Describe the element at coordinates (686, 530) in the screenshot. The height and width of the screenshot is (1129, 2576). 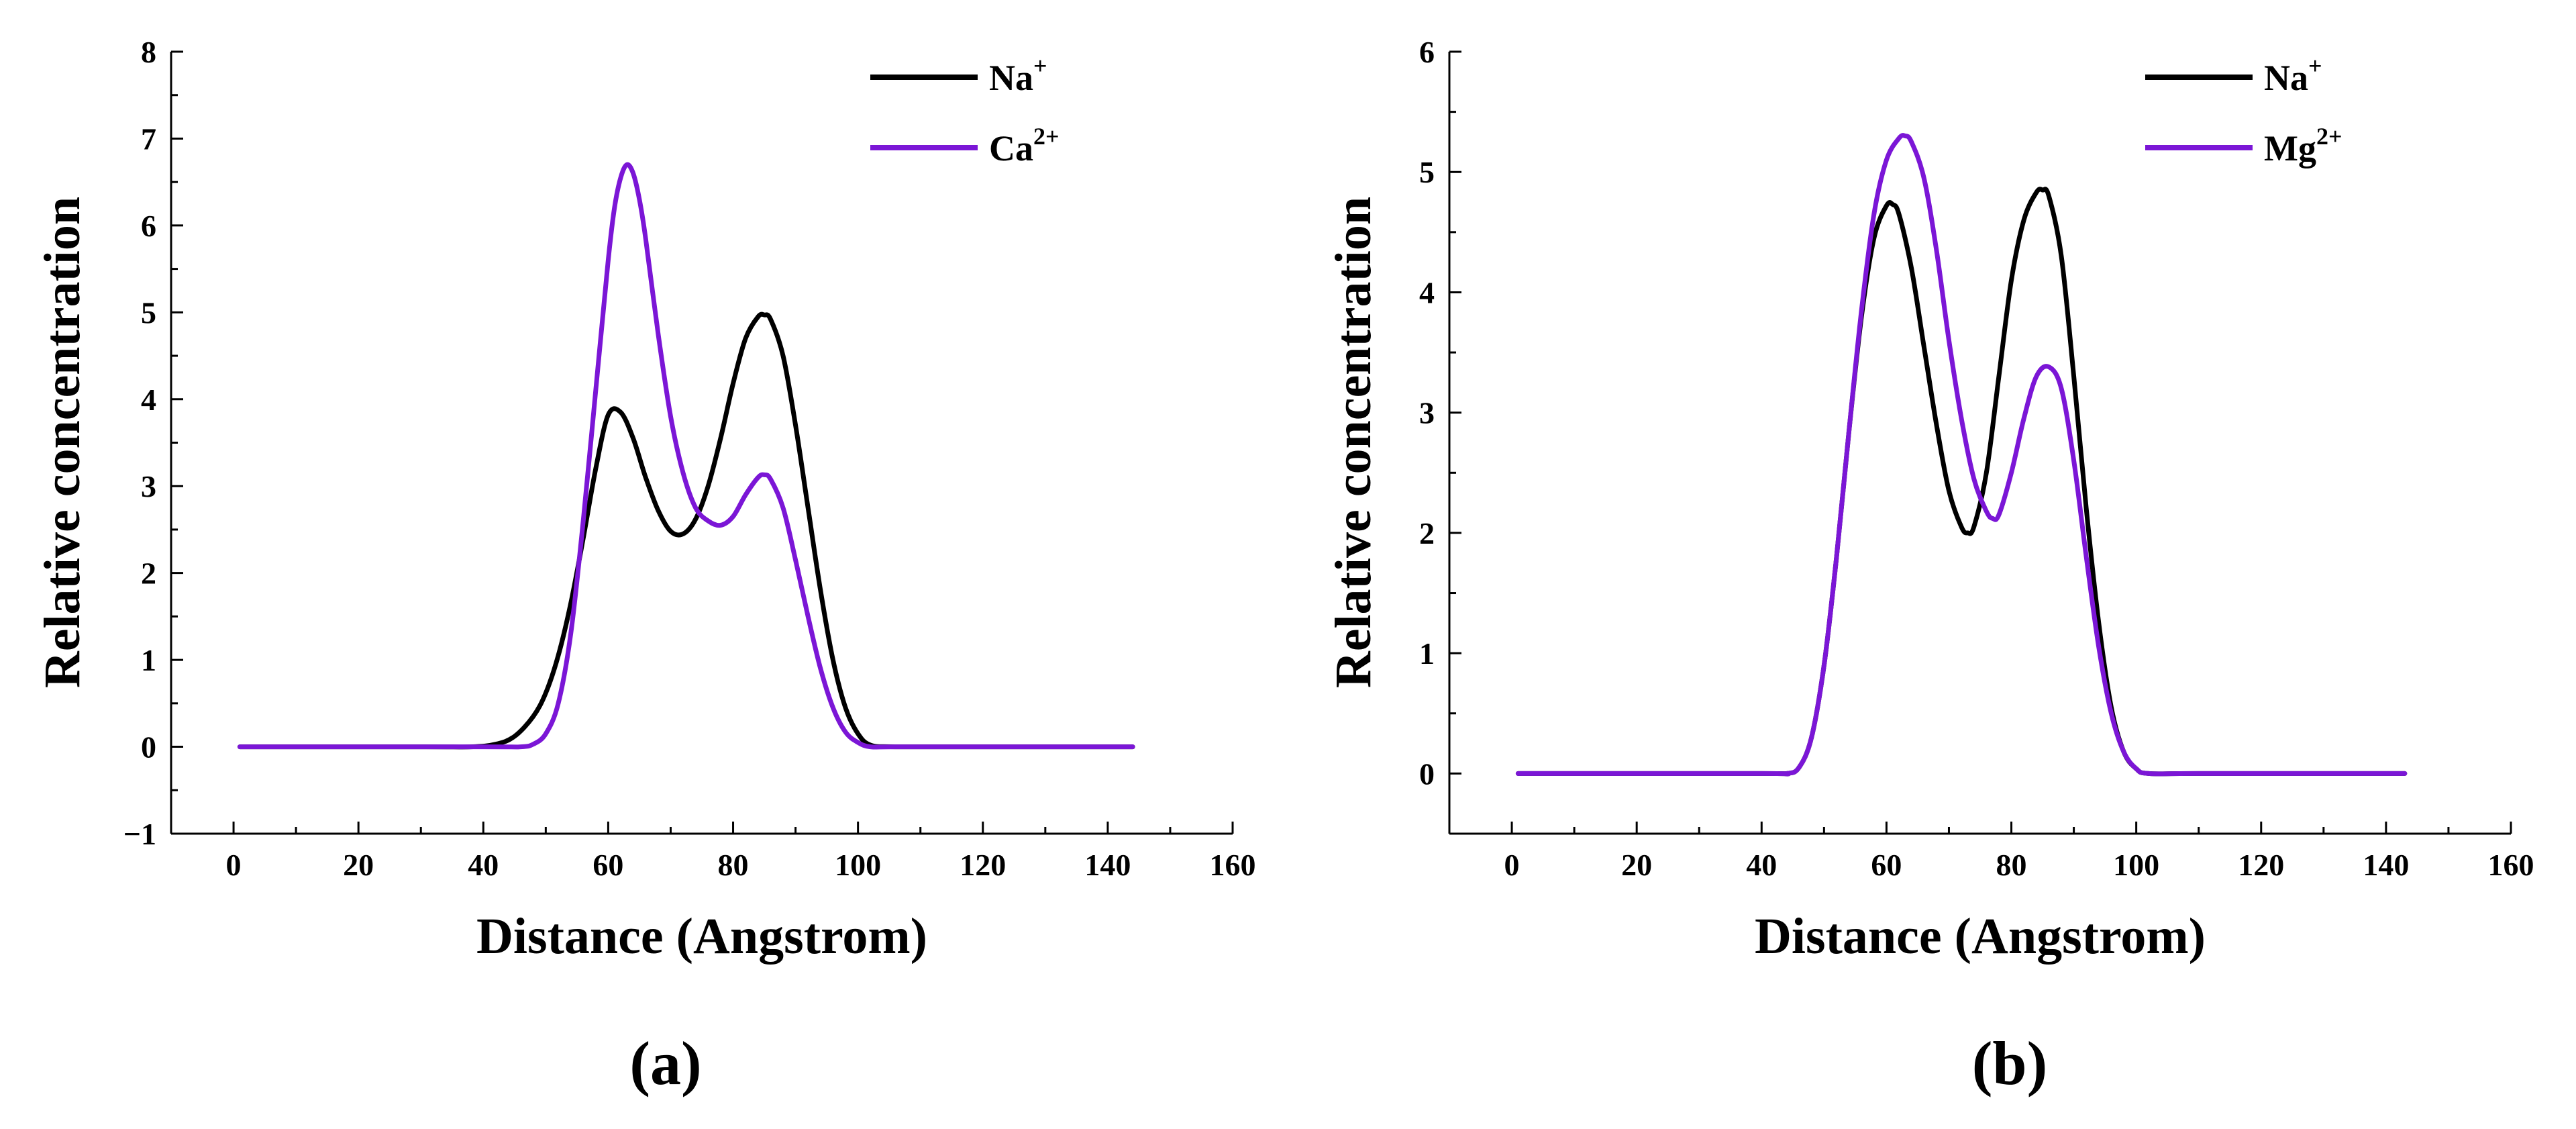
I see `series-line-na` at that location.